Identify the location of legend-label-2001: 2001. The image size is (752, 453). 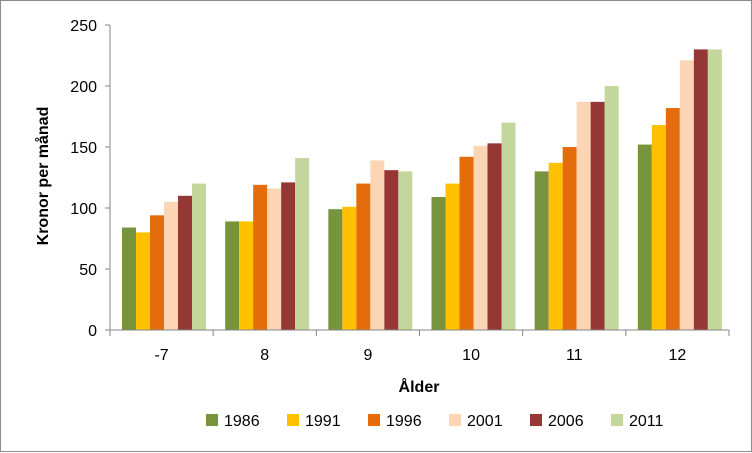
(485, 421).